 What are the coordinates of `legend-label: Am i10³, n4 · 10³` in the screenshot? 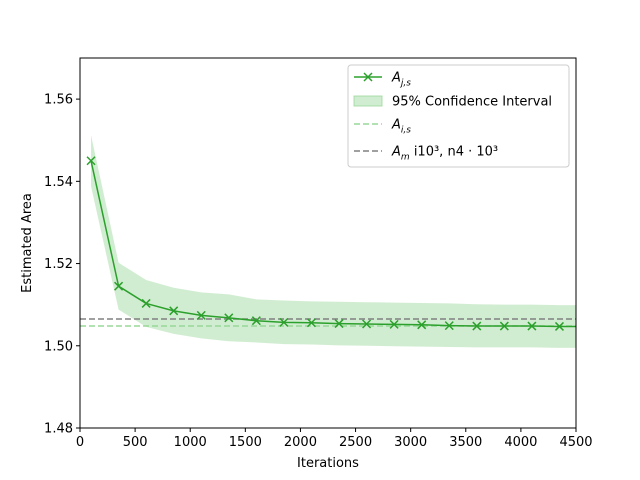 It's located at (444, 154).